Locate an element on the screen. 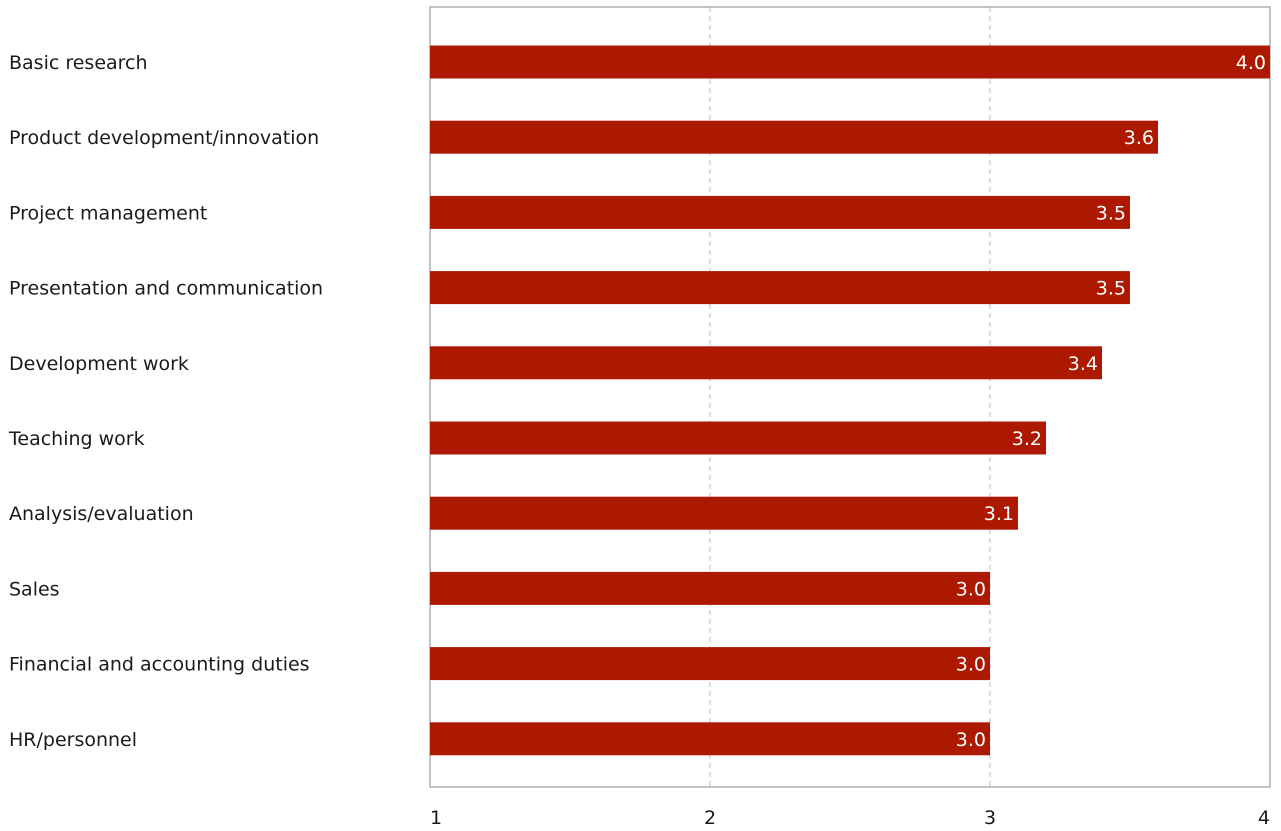 Image resolution: width=1281 pixels, height=831 pixels. category-label: Product development/innovation is located at coordinates (164, 138).